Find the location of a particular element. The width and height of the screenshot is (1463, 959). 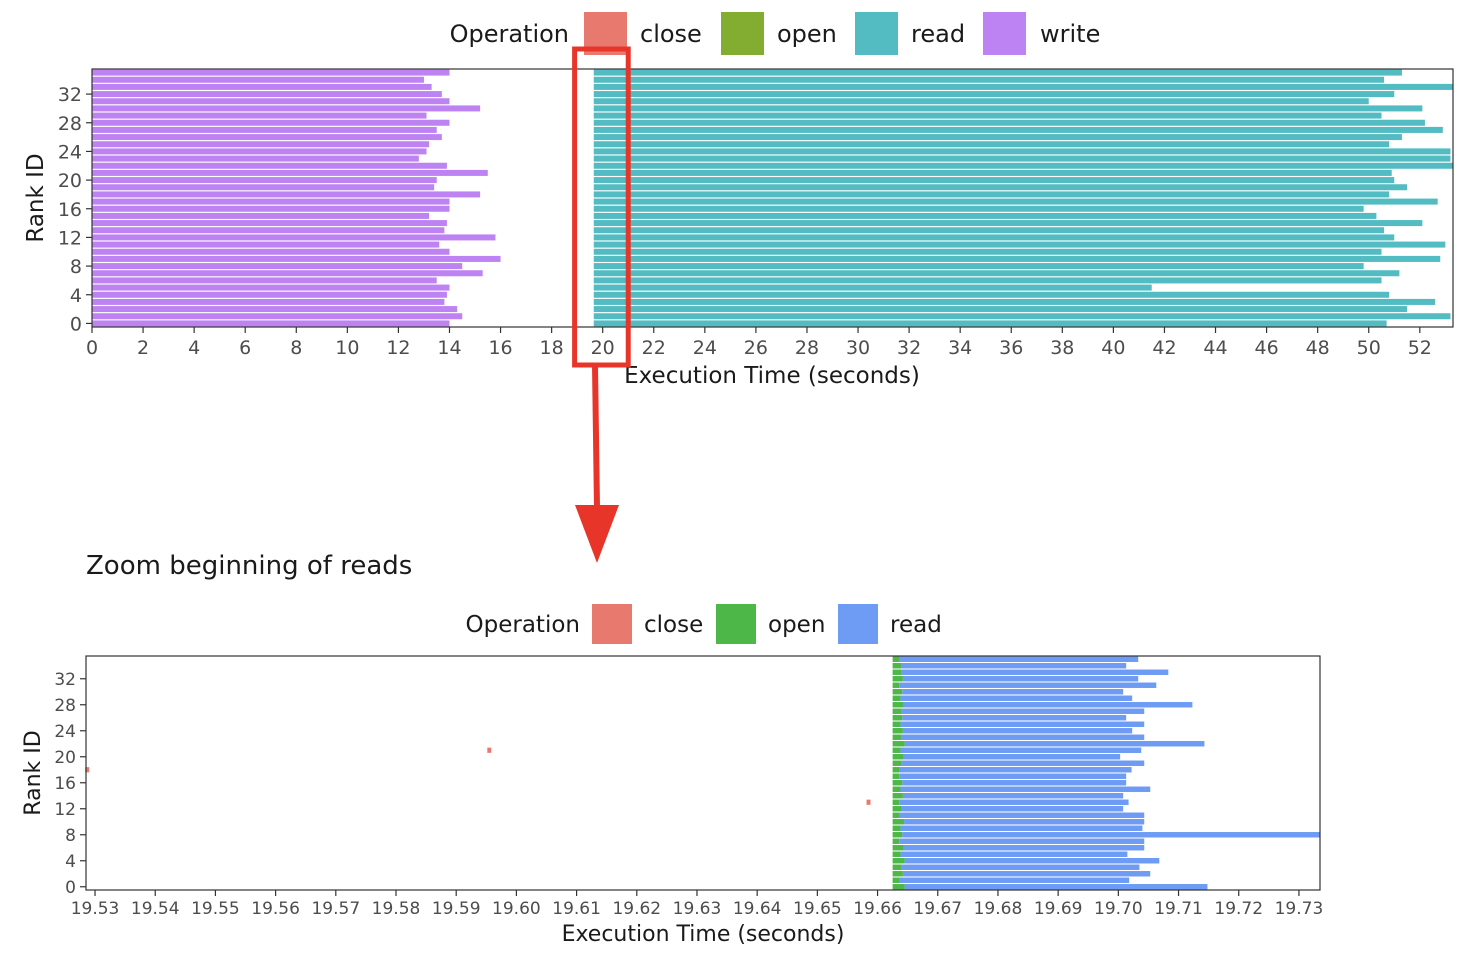

x-tick-label: 20 is located at coordinates (603, 348).